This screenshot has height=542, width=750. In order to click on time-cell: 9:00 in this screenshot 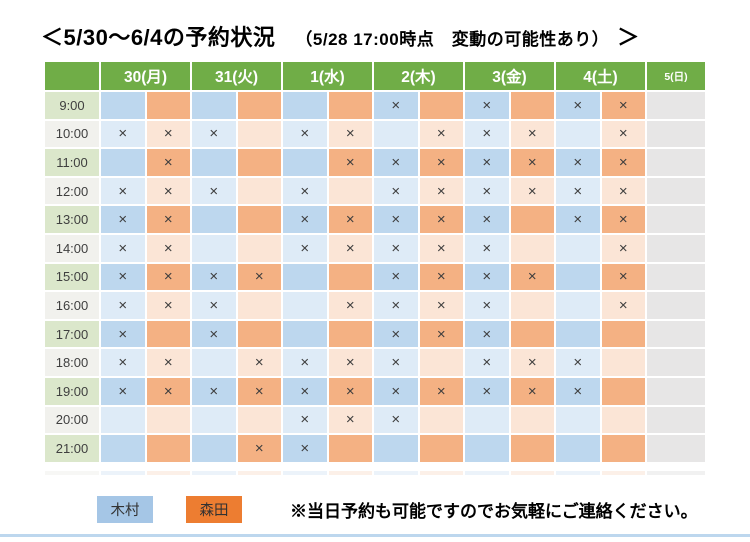, I will do `click(72, 105)`.